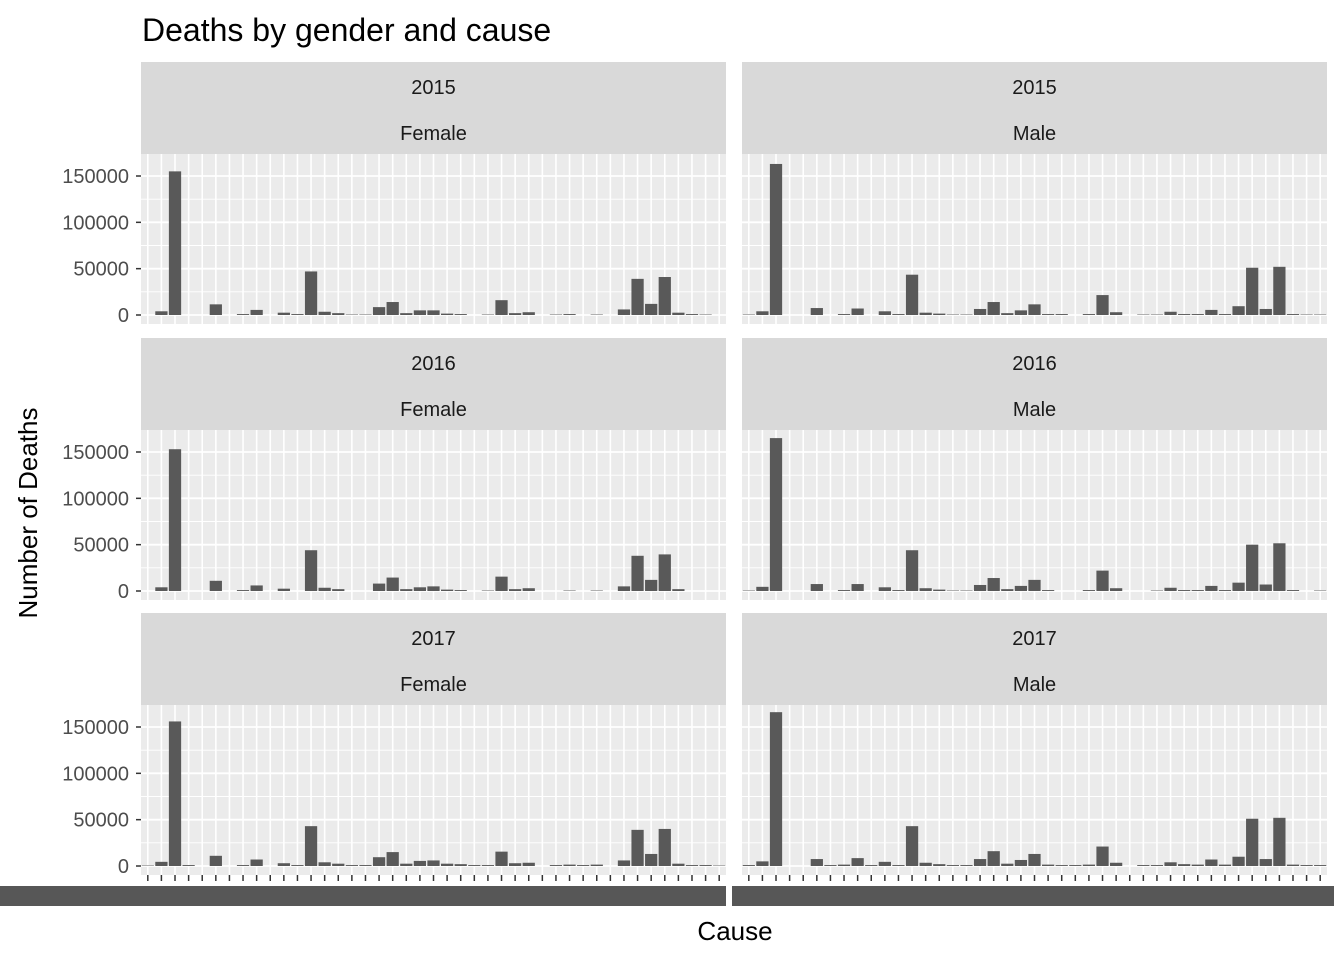  I want to click on x-tick-labels-overlap, so click(1033, 896).